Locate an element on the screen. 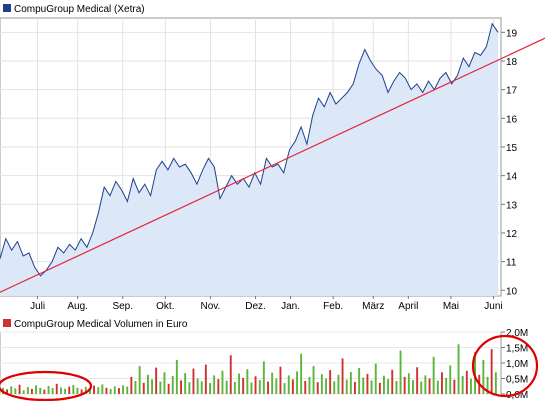  price-y-tick-label: 19 is located at coordinates (512, 33).